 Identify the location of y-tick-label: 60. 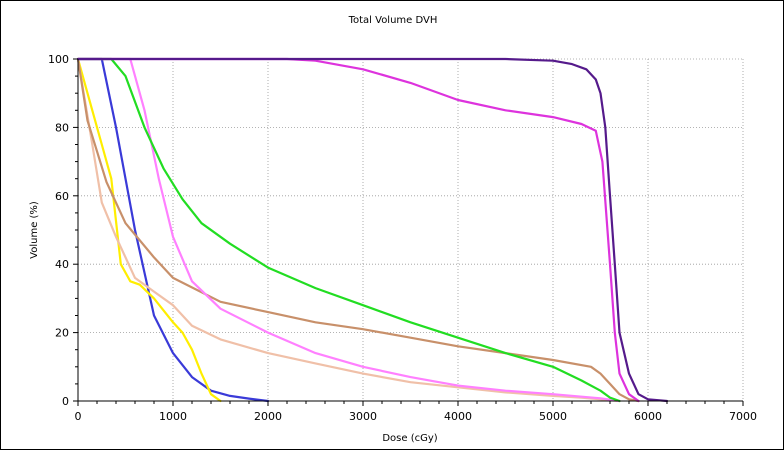
(62, 196).